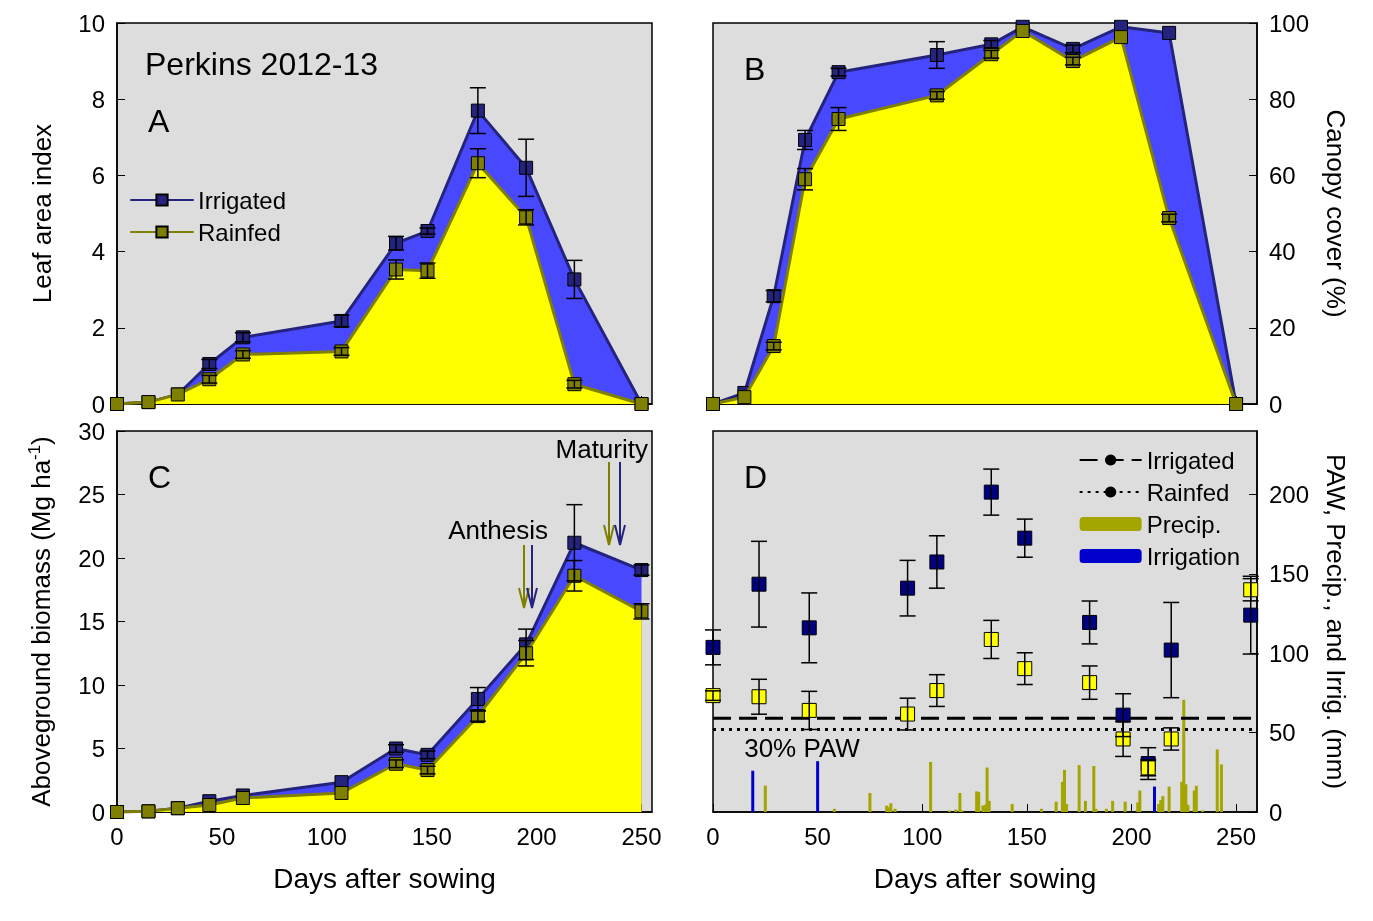 The image size is (1373, 921). Describe the element at coordinates (1282, 99) in the screenshot. I see `y-tick-label: 80` at that location.